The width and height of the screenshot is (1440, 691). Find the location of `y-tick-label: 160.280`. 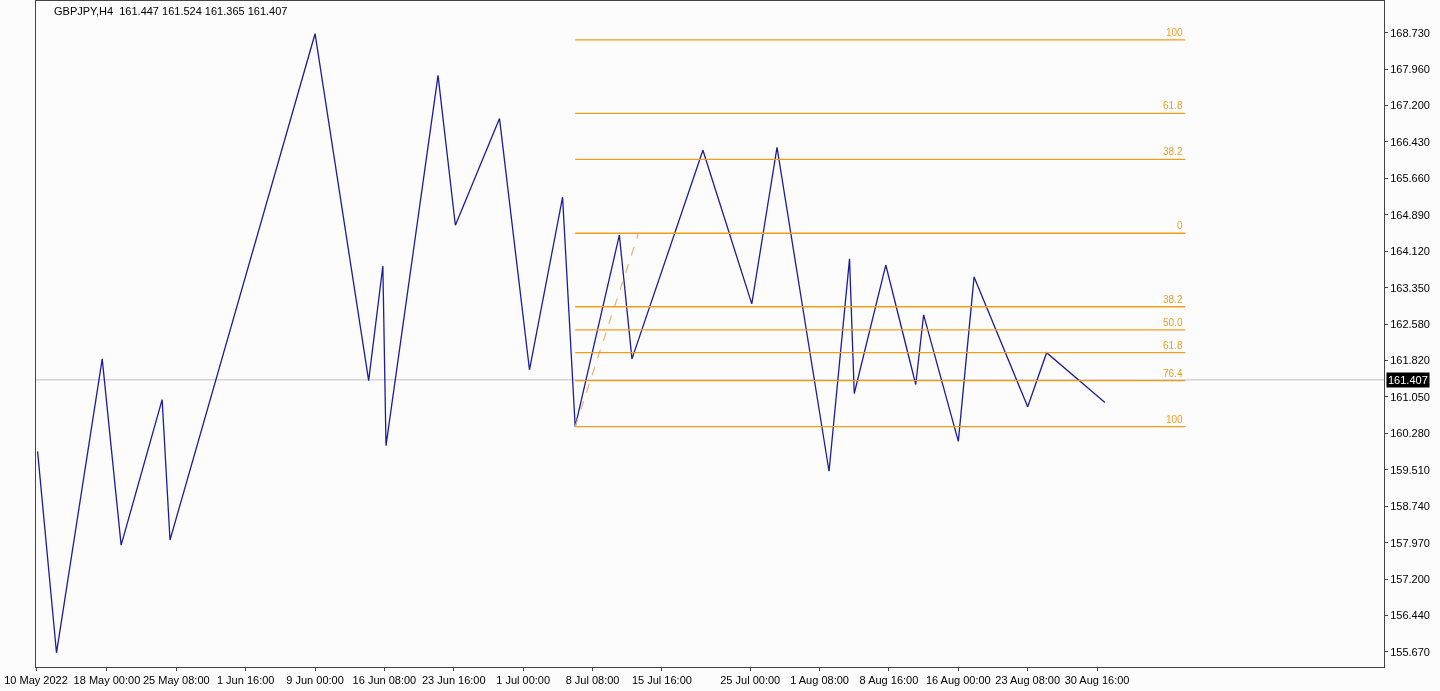

y-tick-label: 160.280 is located at coordinates (1410, 433).